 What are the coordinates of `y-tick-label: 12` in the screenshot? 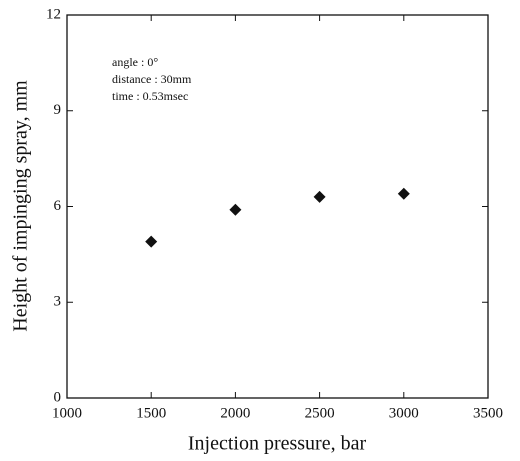 It's located at (53, 14).